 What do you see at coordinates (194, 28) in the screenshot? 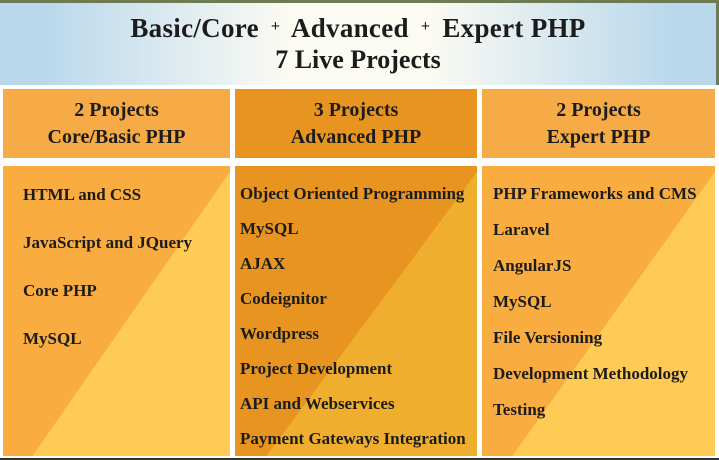
I see `title-segment-basic-core: Basic/Core` at bounding box center [194, 28].